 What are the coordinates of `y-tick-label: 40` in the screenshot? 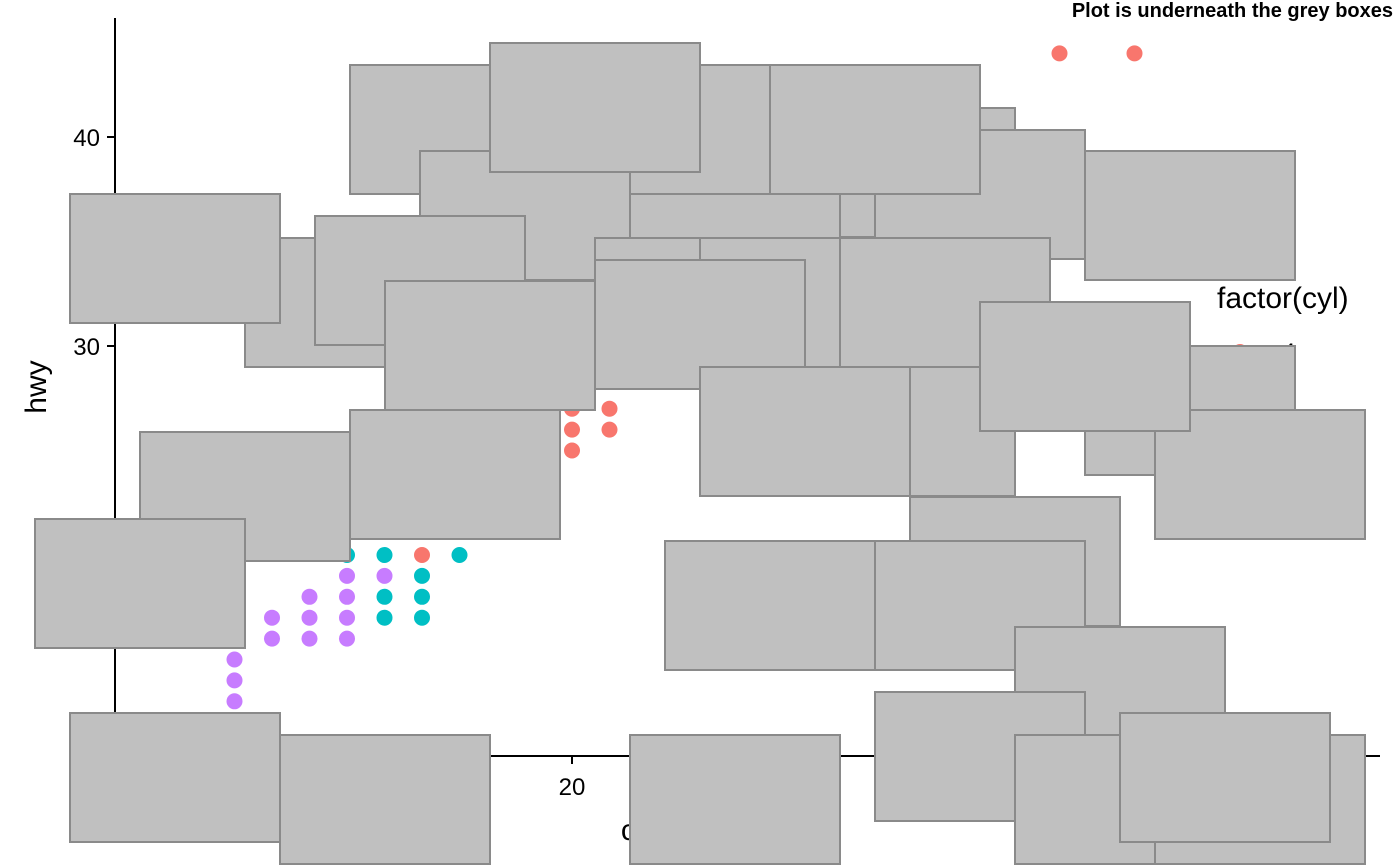 It's located at (86, 138).